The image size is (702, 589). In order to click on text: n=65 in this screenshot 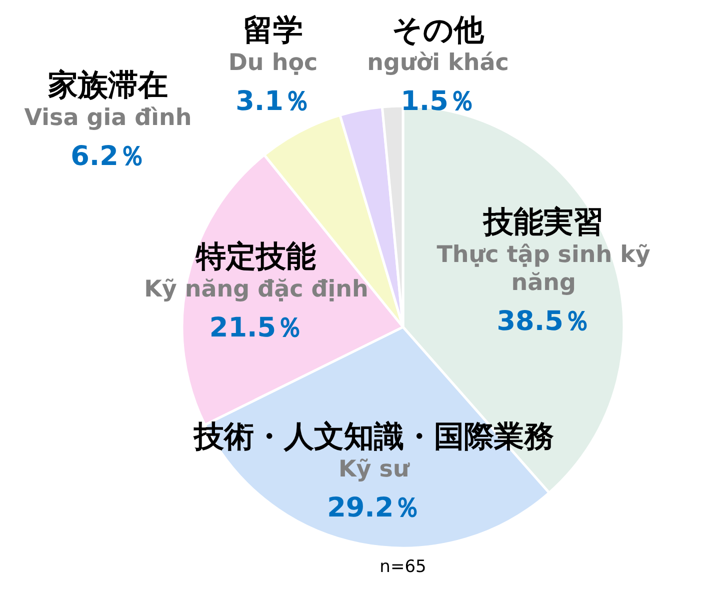, I will do `click(403, 567)`.